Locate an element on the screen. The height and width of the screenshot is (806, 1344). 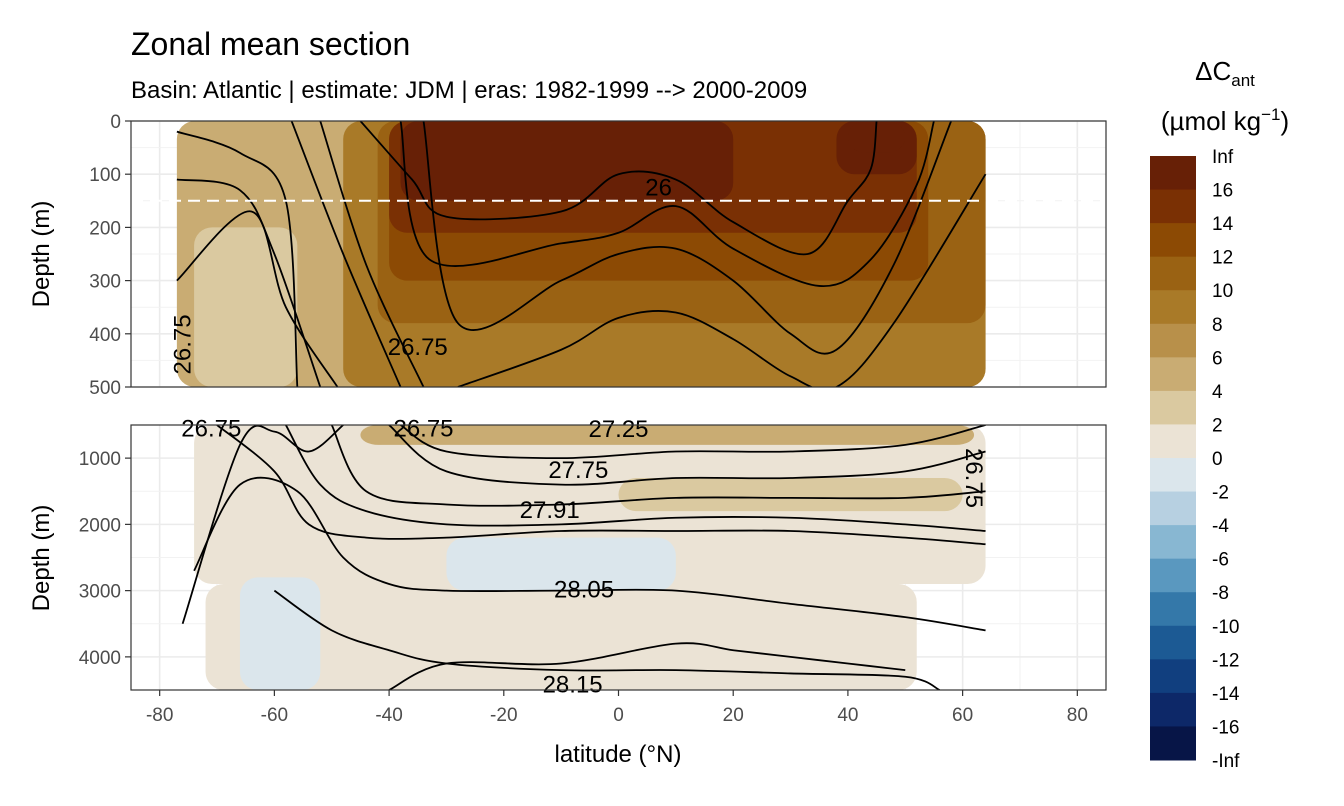
colorbar-title: ΔCant is located at coordinates (1225, 73).